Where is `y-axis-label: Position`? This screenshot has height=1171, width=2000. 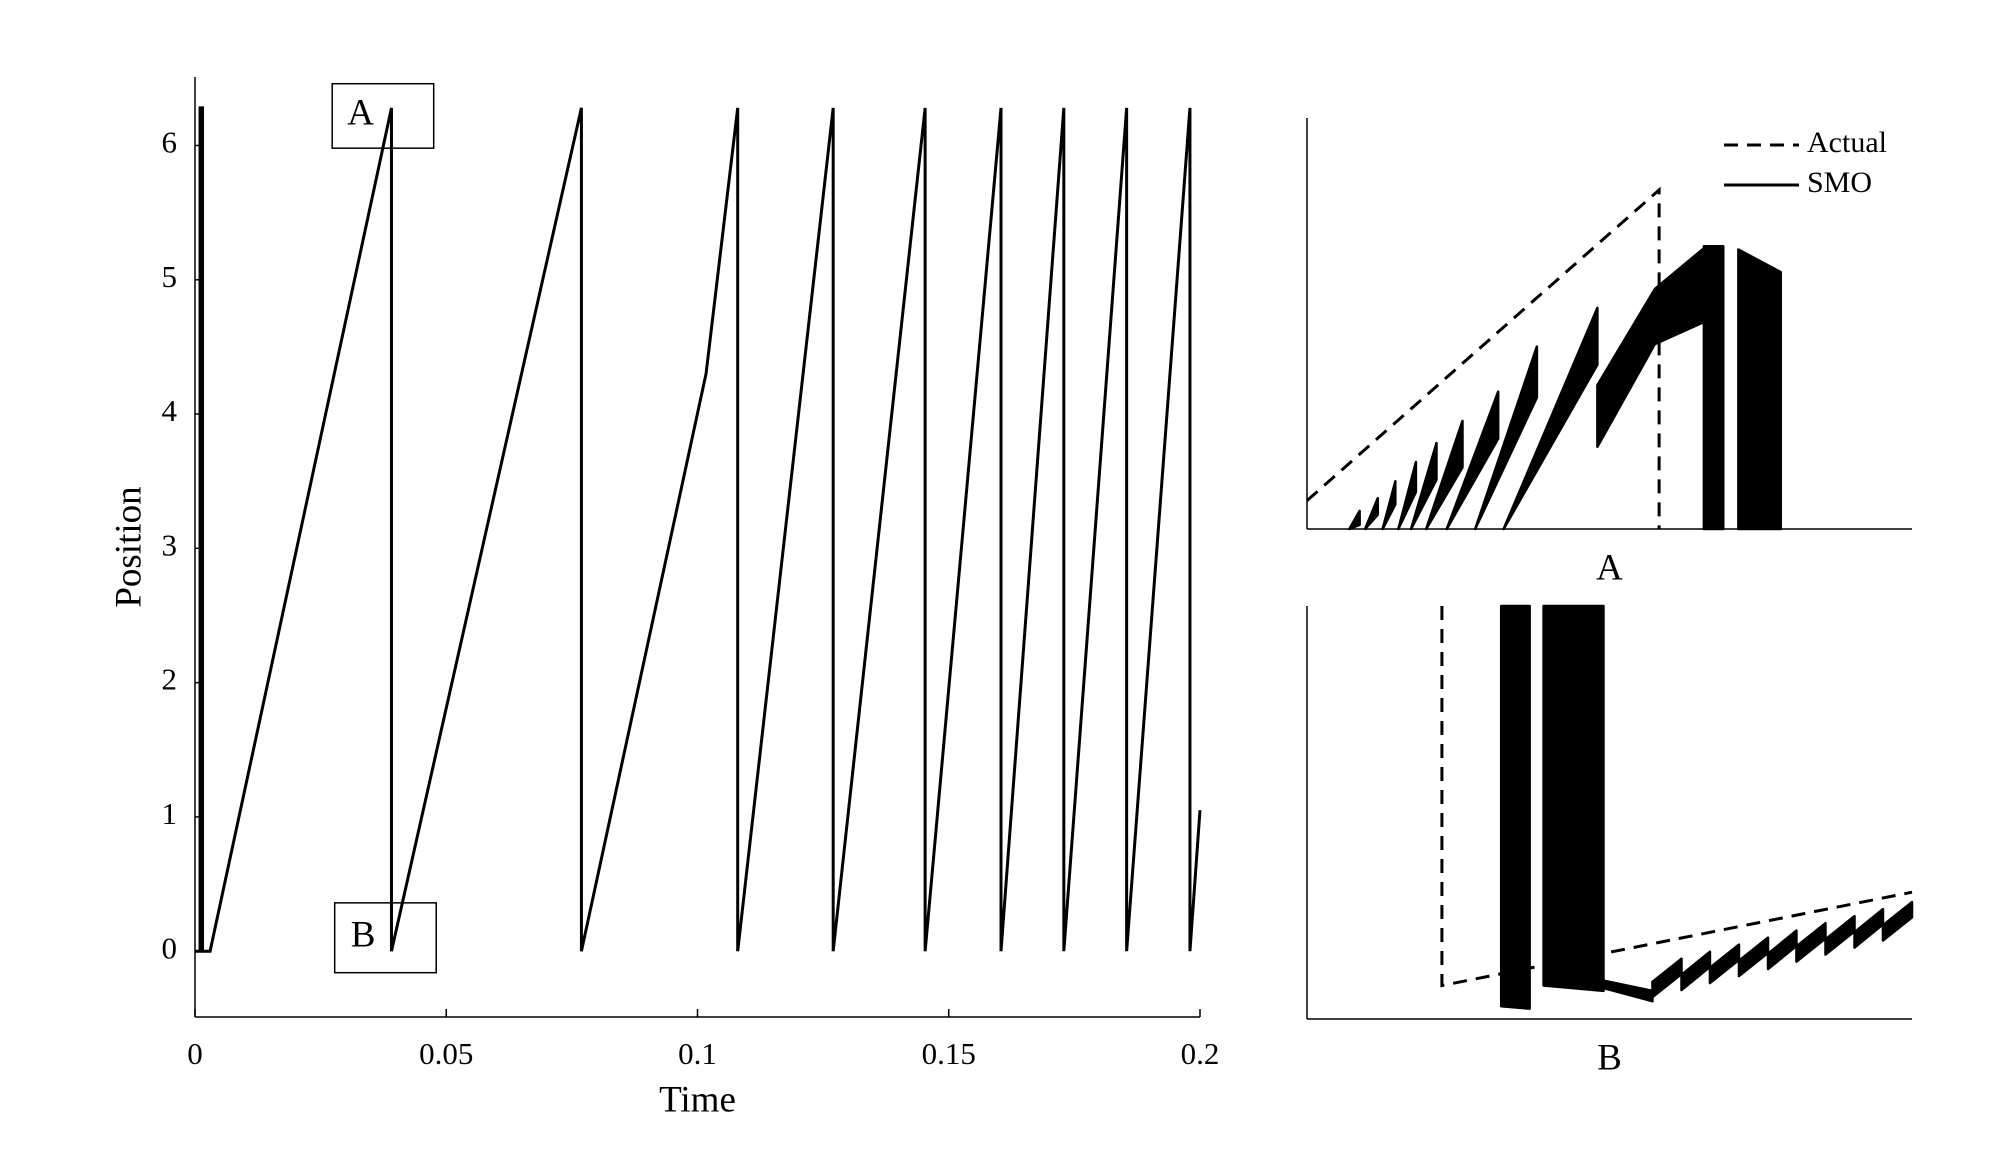 y-axis-label: Position is located at coordinates (128, 546).